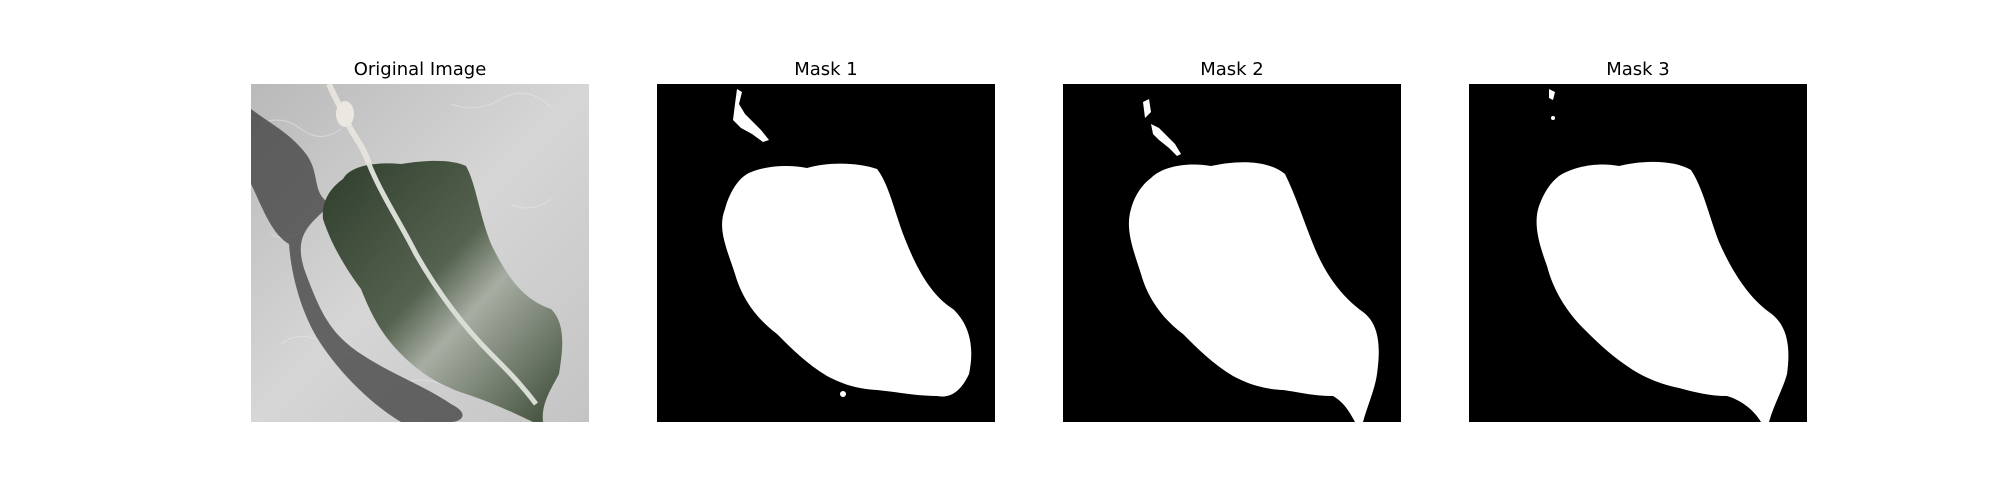 This screenshot has height=500, width=2000. I want to click on panel-title: Original Image, so click(420, 69).